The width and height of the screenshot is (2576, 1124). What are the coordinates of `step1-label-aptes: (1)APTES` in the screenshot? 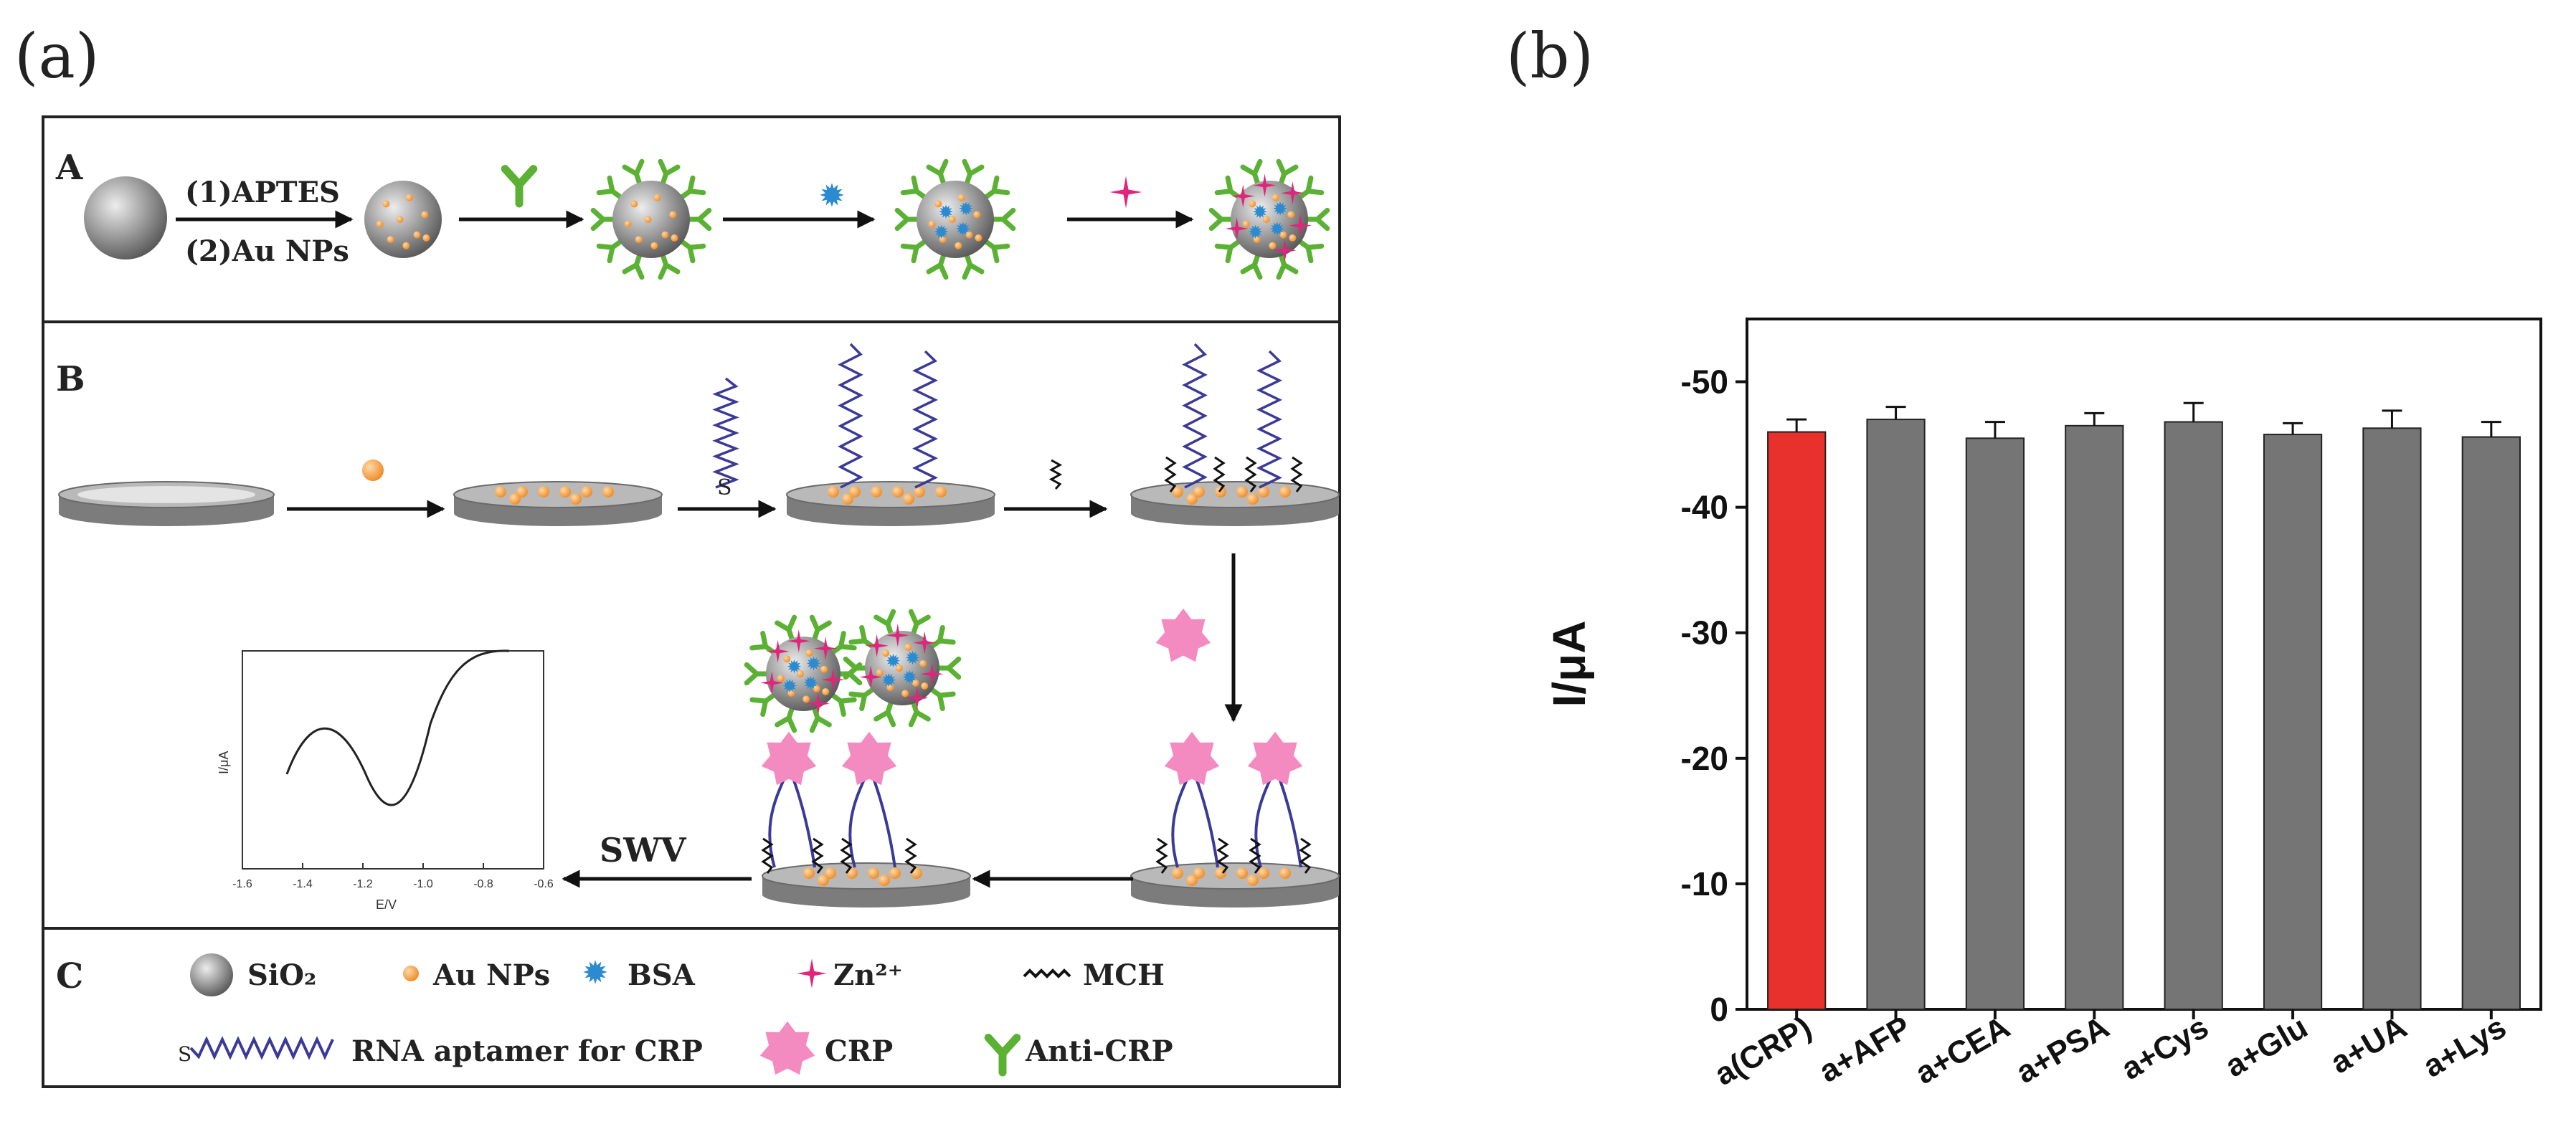 It's located at (262, 192).